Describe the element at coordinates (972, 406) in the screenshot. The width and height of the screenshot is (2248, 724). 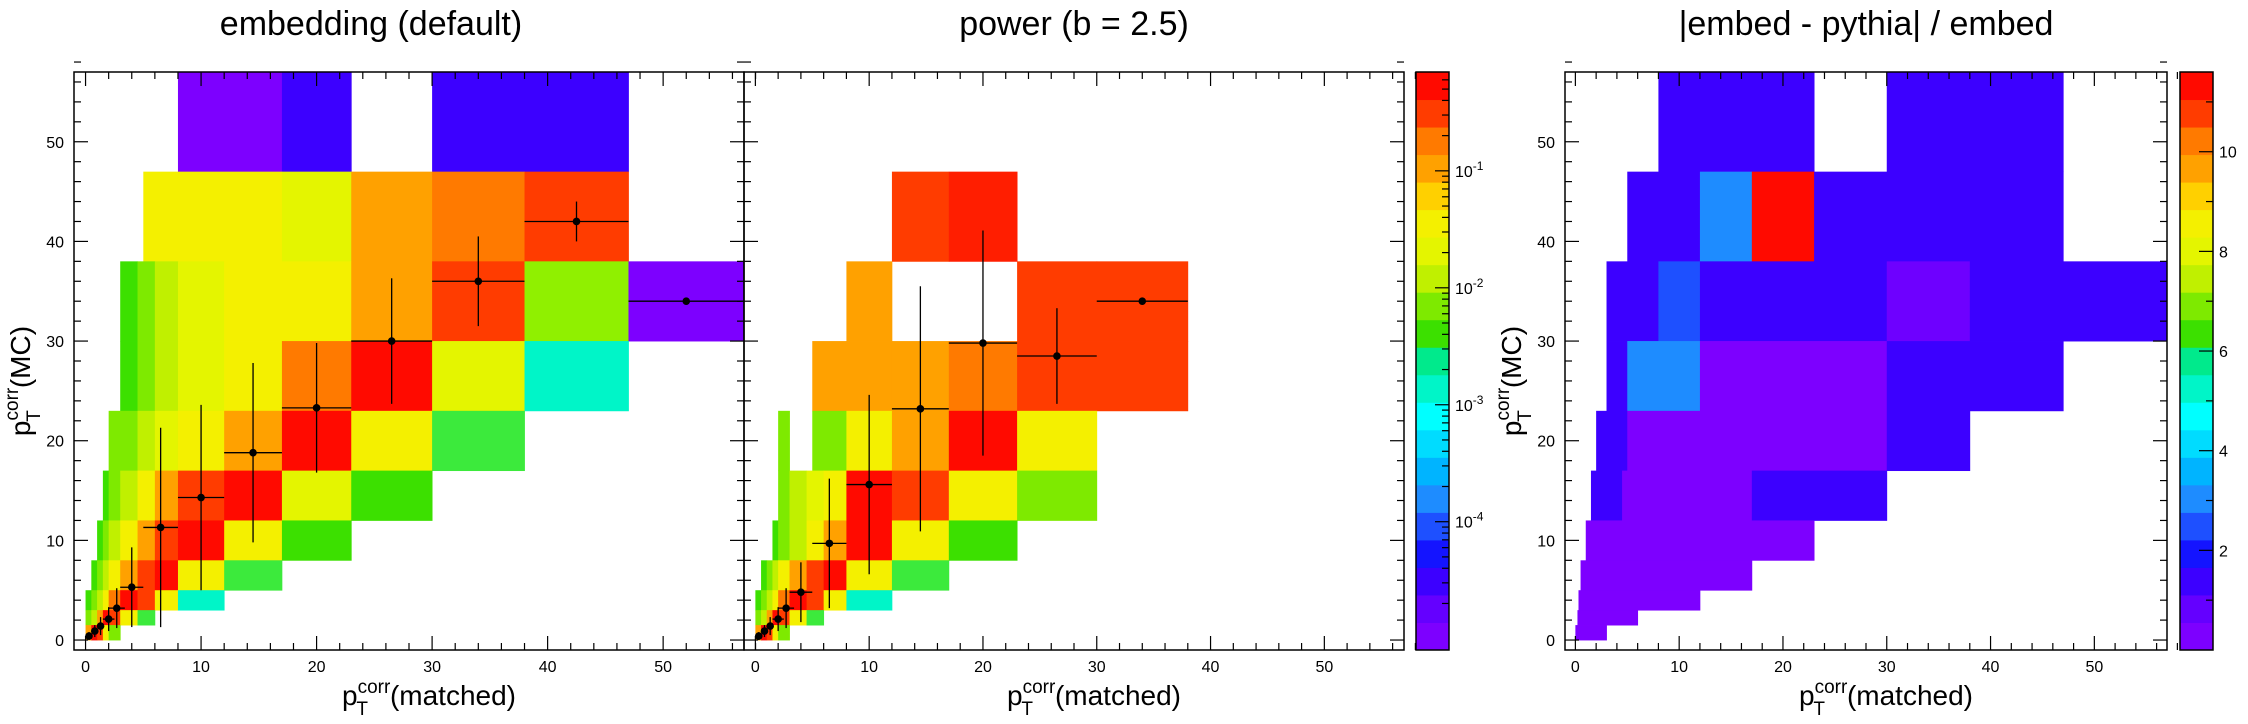
I see `heatmap-cells` at that location.